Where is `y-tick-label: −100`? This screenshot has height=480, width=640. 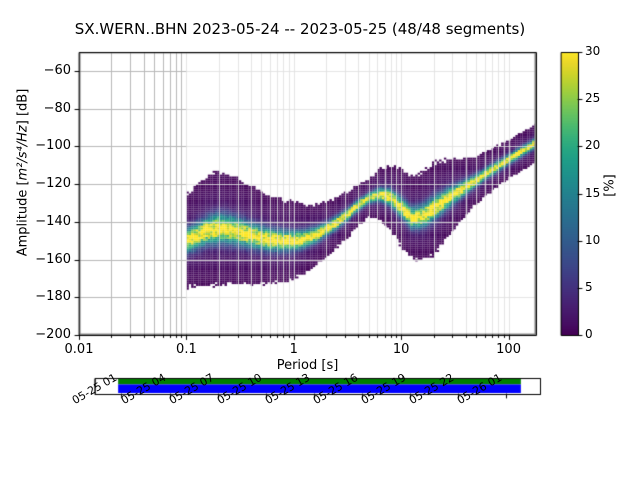 y-tick-label: −100 is located at coordinates (53, 146).